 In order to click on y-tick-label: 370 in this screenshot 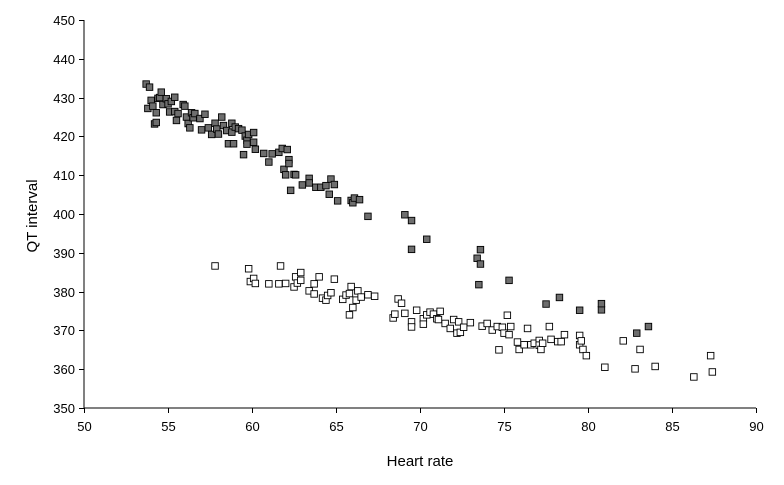, I will do `click(64, 330)`.